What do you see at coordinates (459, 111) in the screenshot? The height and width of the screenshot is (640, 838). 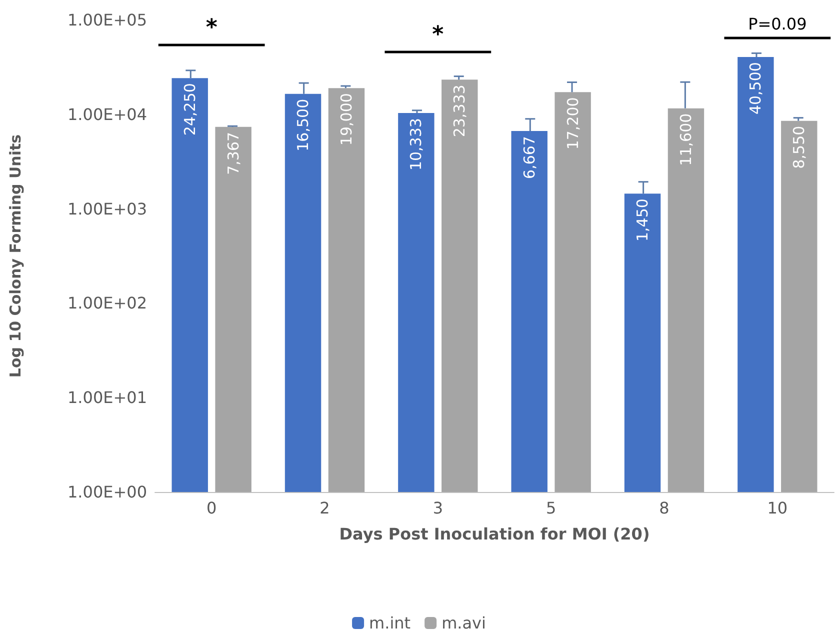 I see `data-label: 23,333` at bounding box center [459, 111].